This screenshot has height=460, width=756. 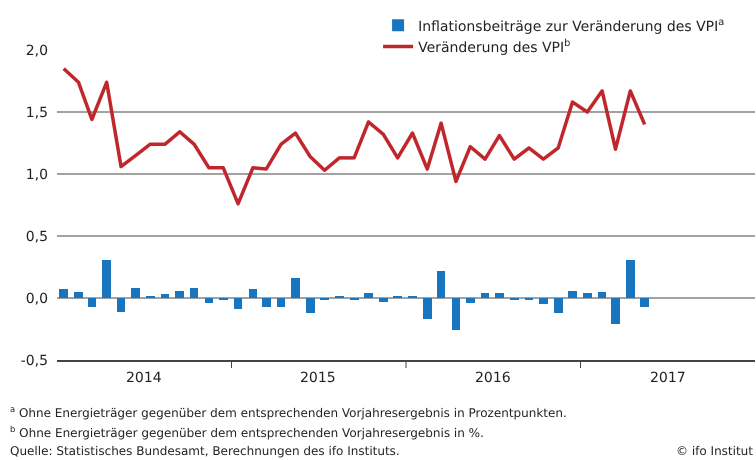 I want to click on y-tick-label: 2,0, so click(x=37, y=50).